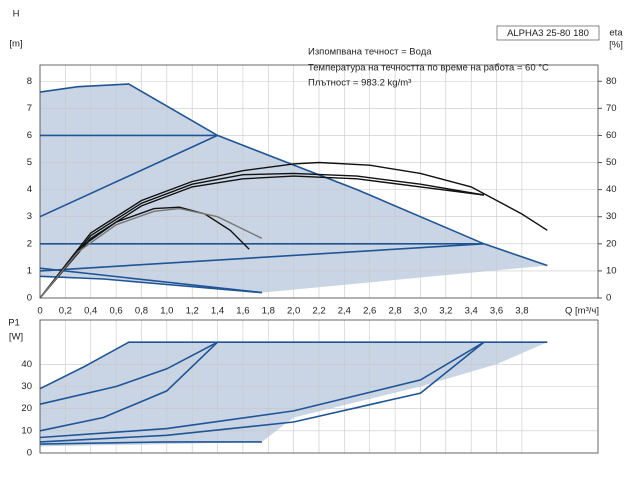  What do you see at coordinates (90, 311) in the screenshot?
I see `x-tick-label: 0,4` at bounding box center [90, 311].